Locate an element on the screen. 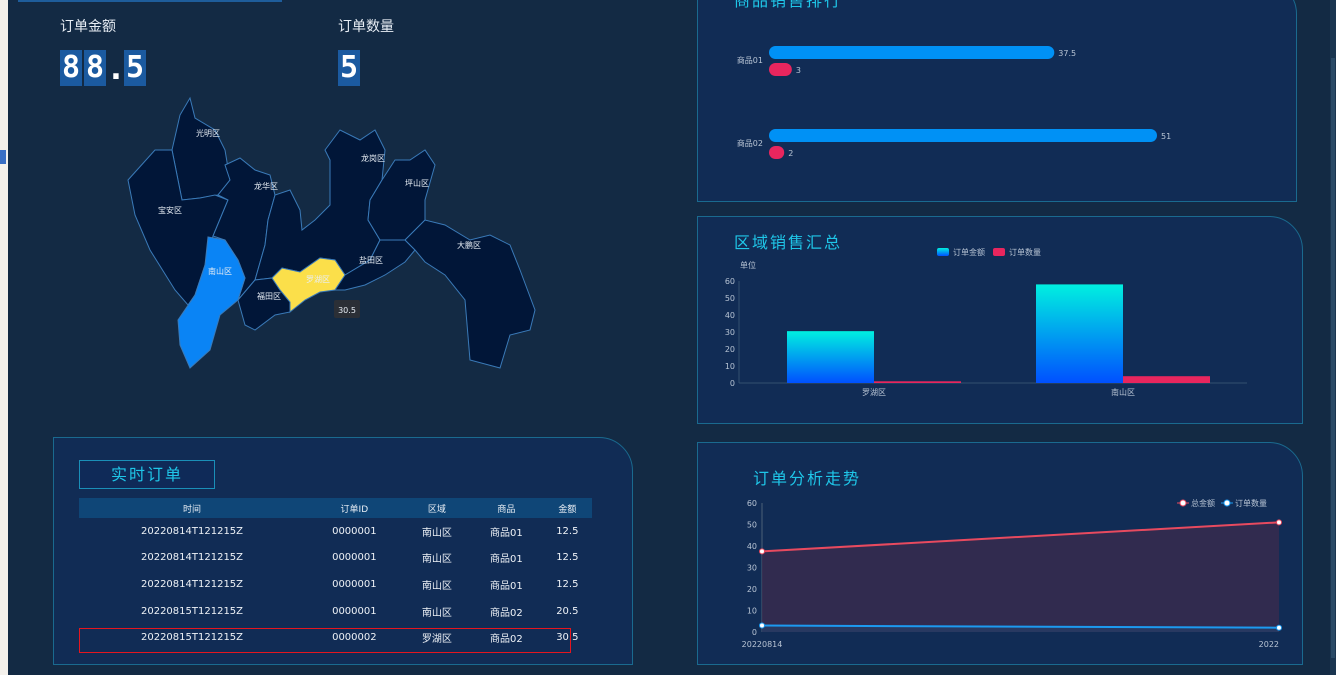 The image size is (1336, 675). scrollbar is located at coordinates (1333, 337).